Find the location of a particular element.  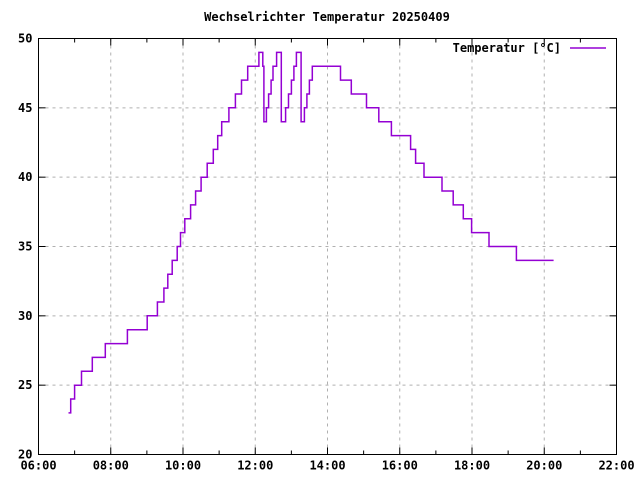

x-tick-label: 08:00 is located at coordinates (111, 466).